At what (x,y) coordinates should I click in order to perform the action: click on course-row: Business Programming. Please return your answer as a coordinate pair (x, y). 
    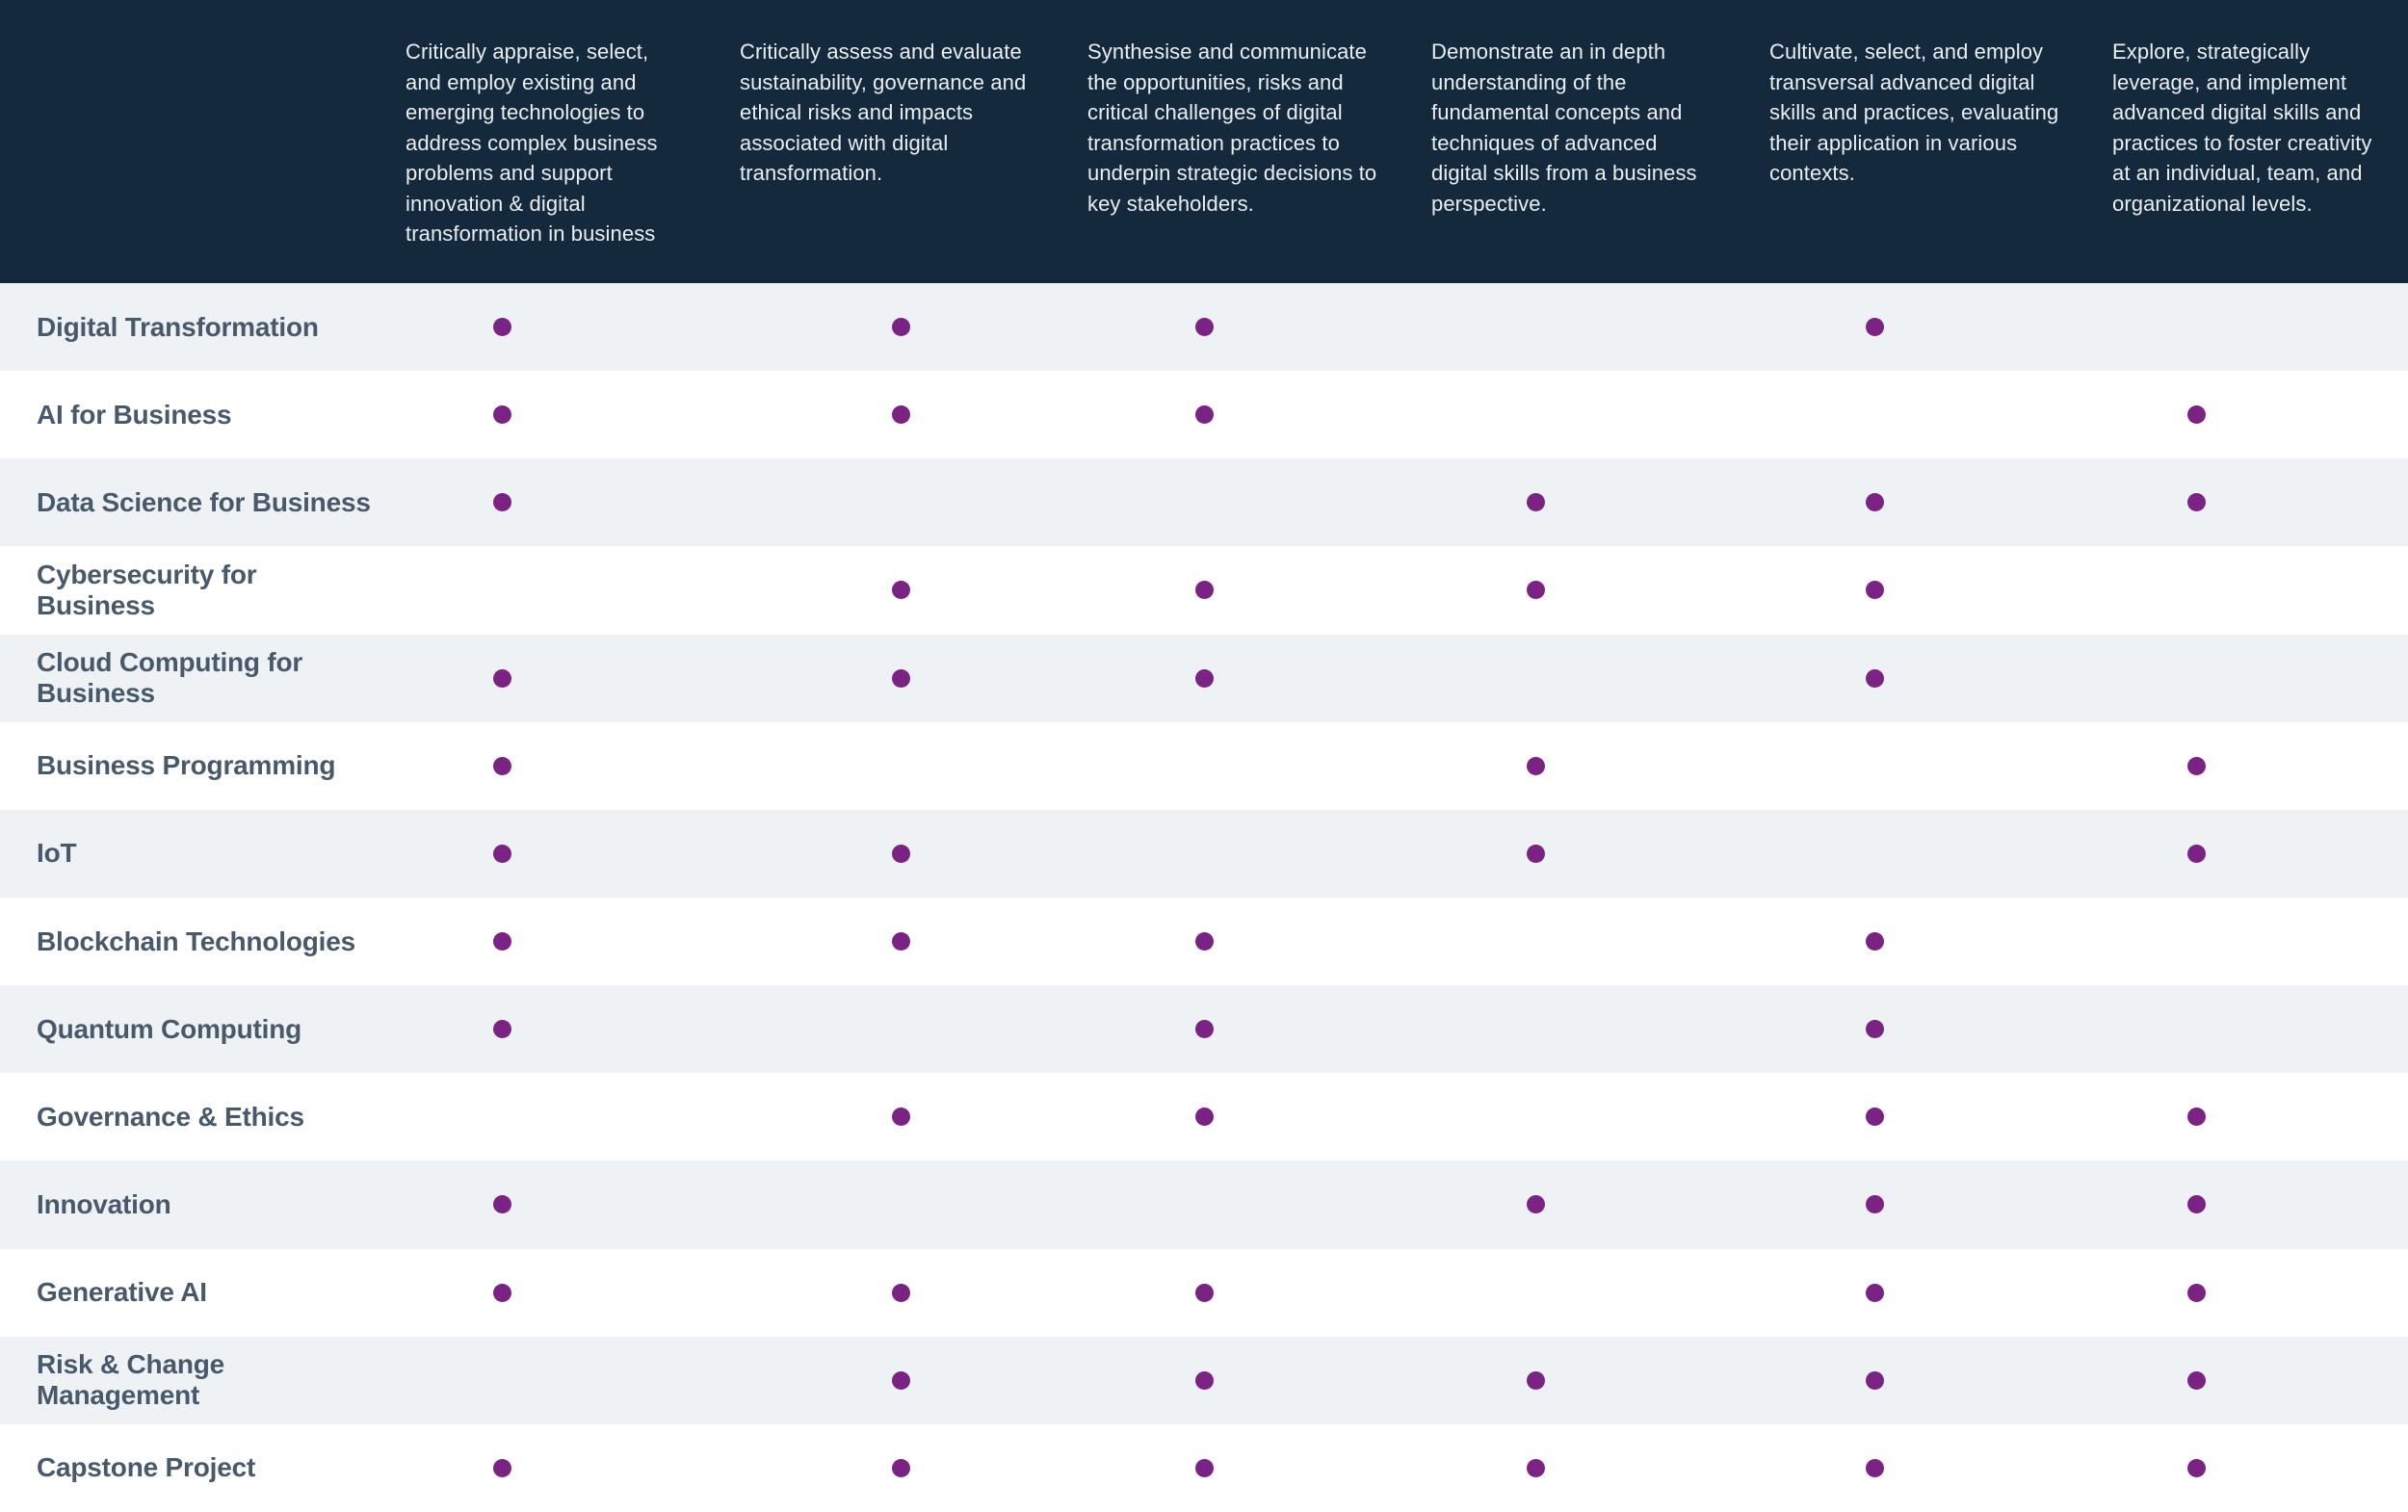
    Looking at the image, I should click on (1204, 765).